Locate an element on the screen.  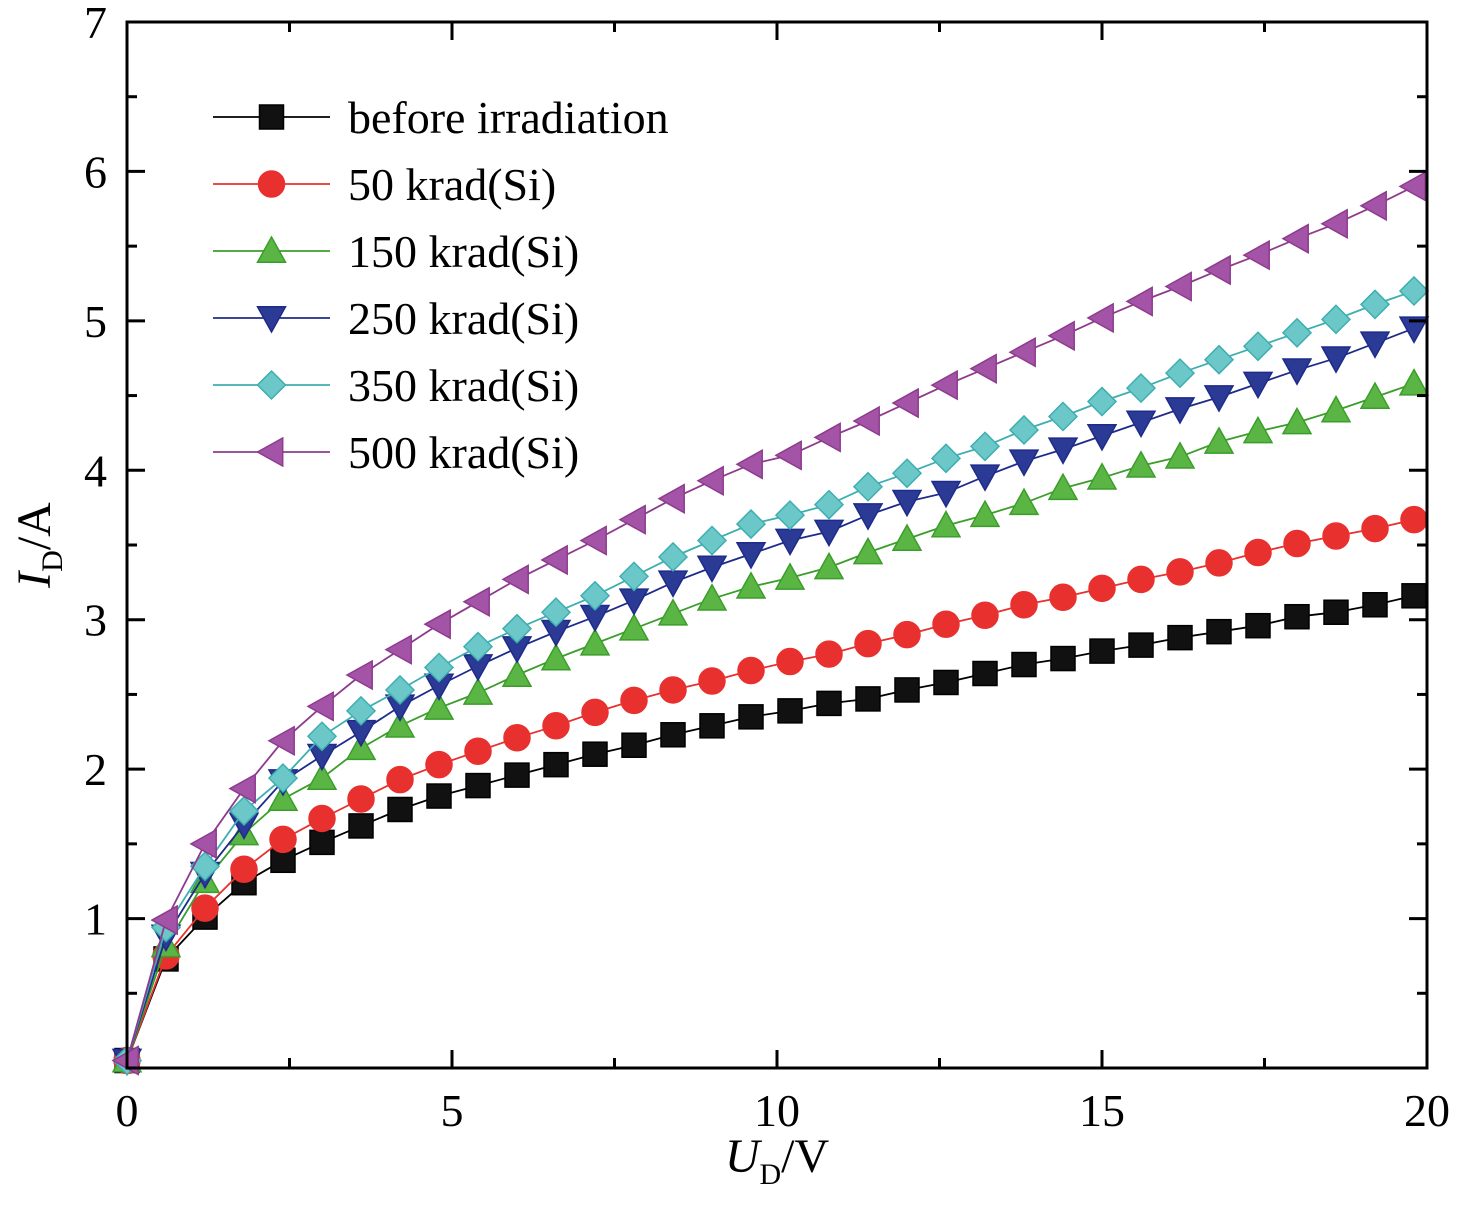
legend-label: 350 krad(Si) is located at coordinates (463, 385).